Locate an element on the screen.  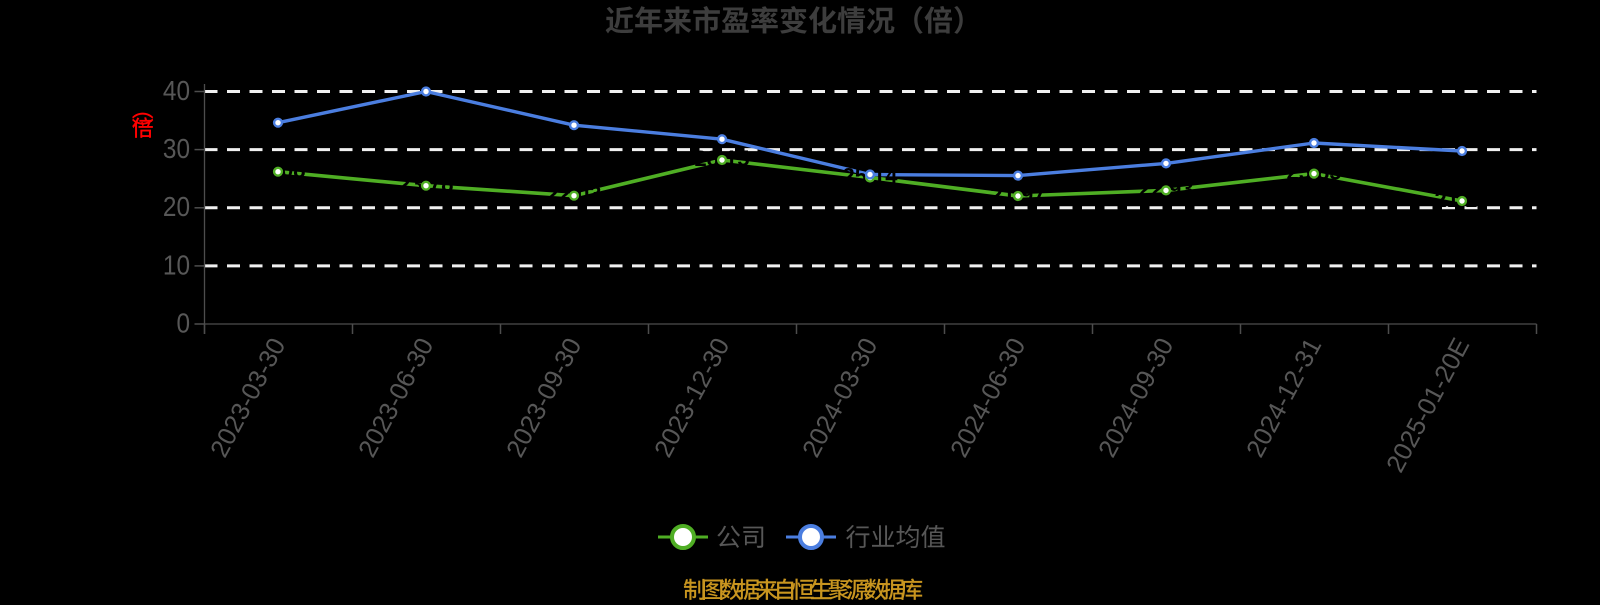
svg-text: 40 is located at coordinates (176, 90).